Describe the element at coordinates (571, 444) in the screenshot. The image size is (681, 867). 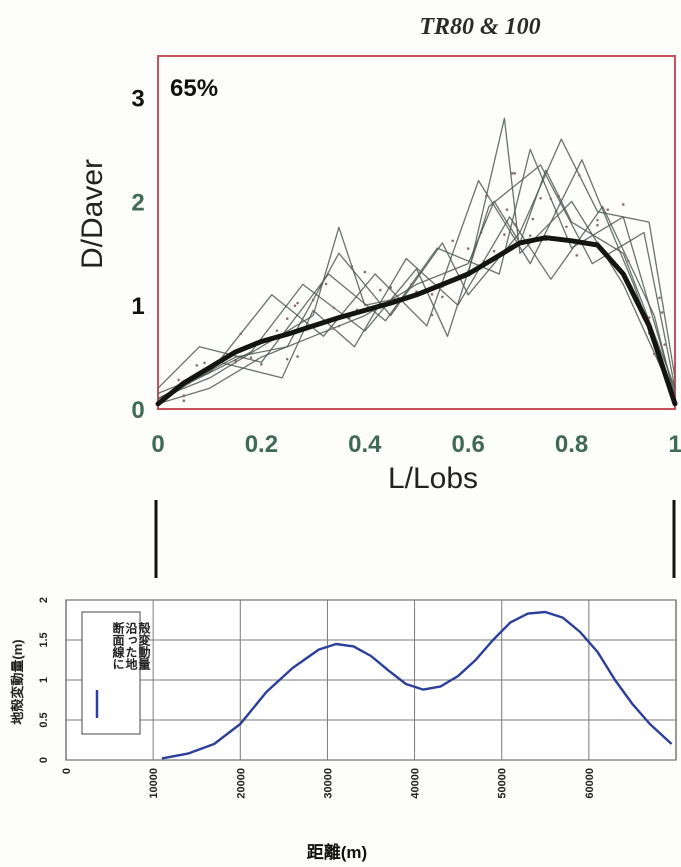
I see `top-x-tick-label: 0.8` at that location.